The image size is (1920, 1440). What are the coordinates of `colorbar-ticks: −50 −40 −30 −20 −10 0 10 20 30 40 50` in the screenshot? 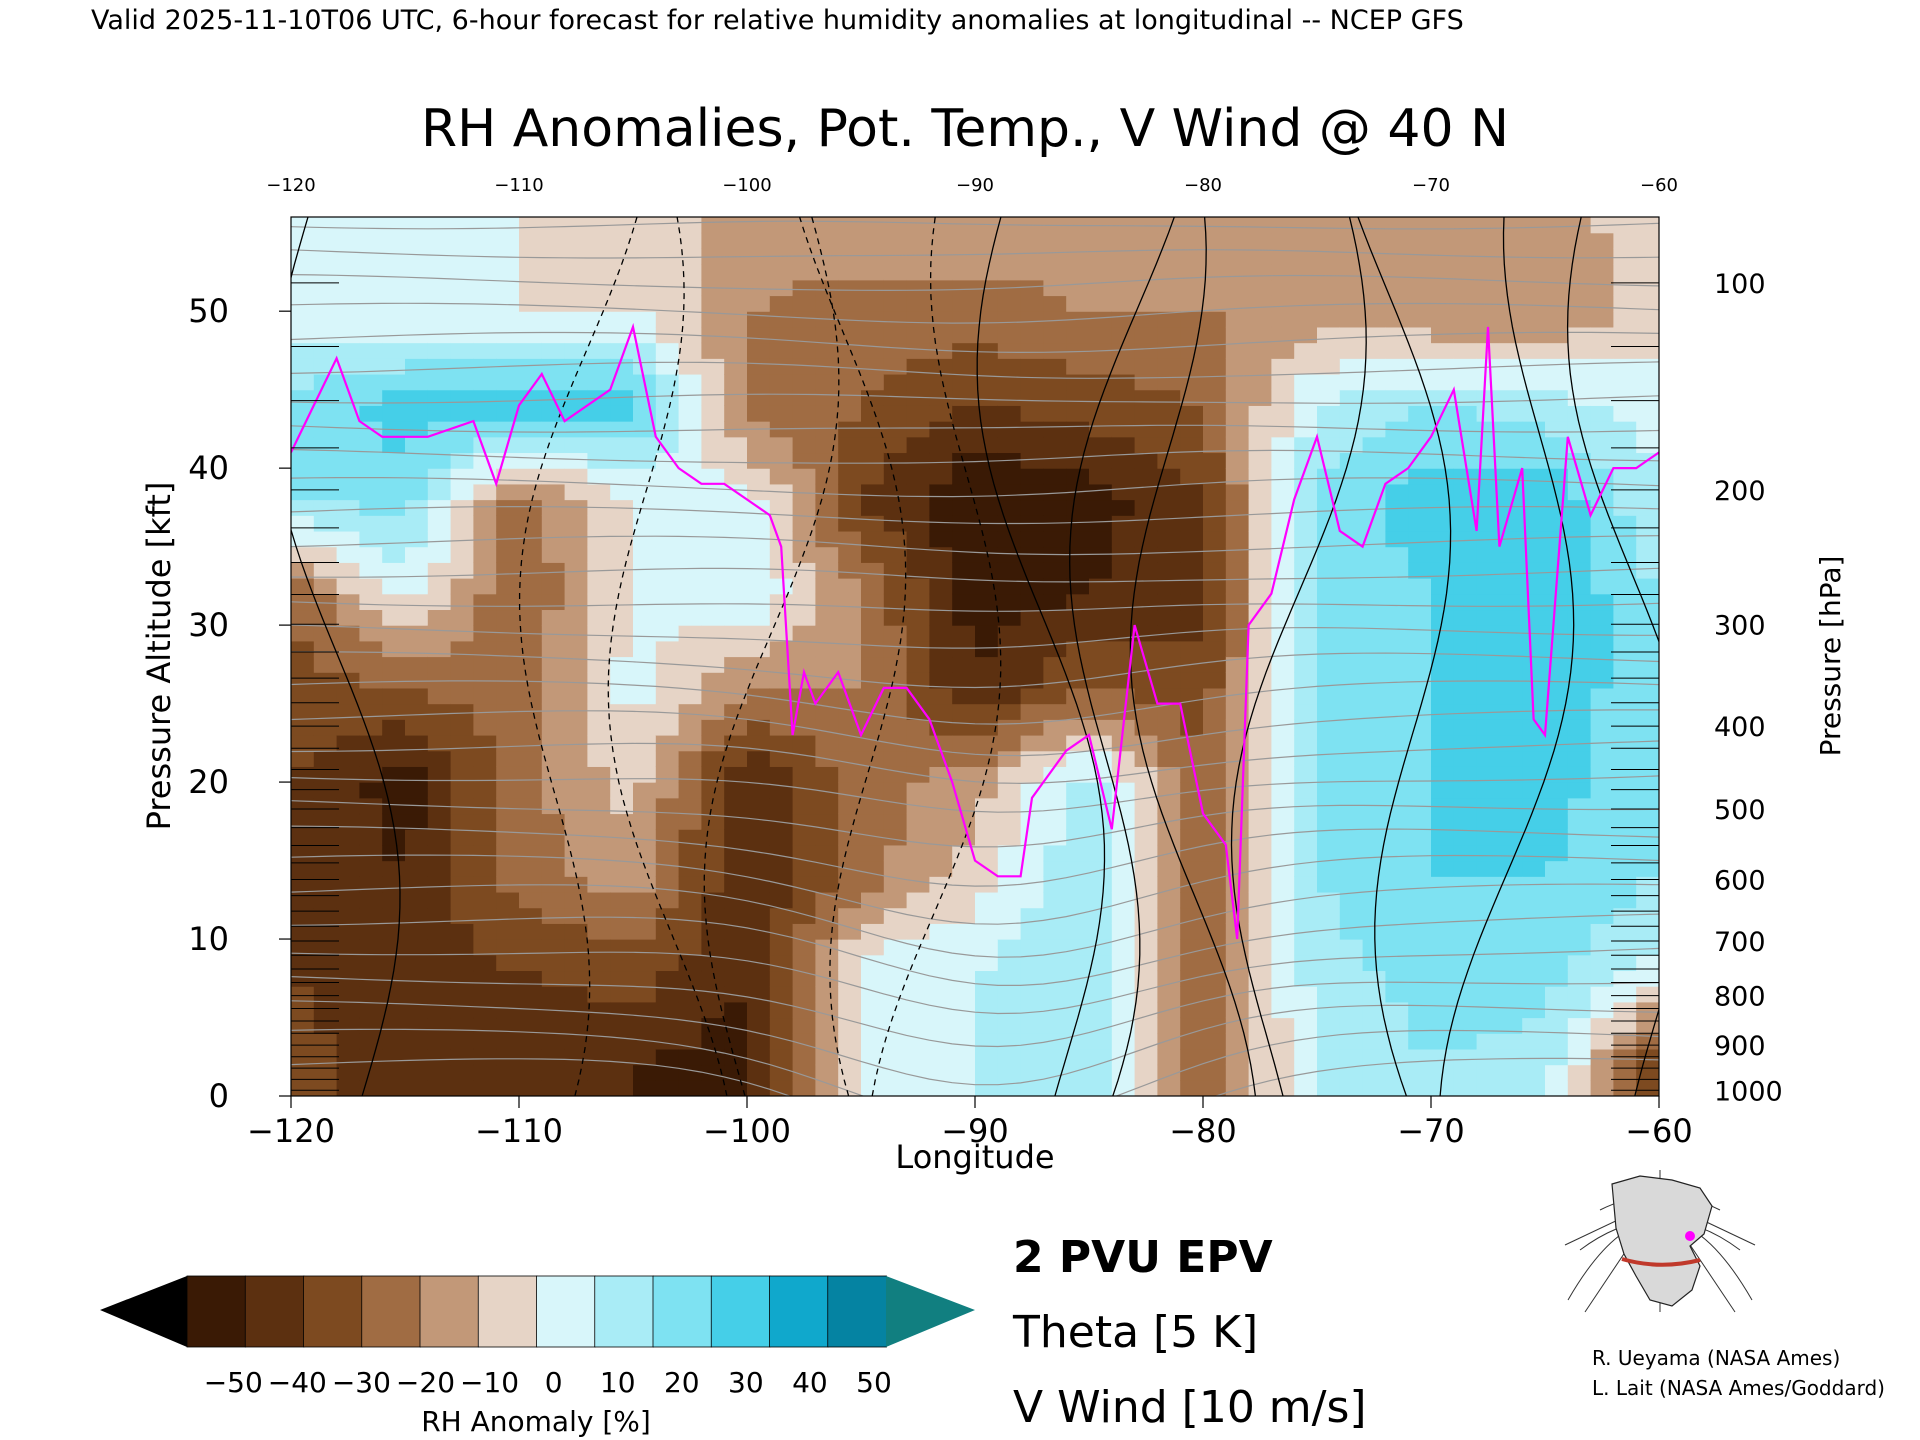 It's located at (548, 1382).